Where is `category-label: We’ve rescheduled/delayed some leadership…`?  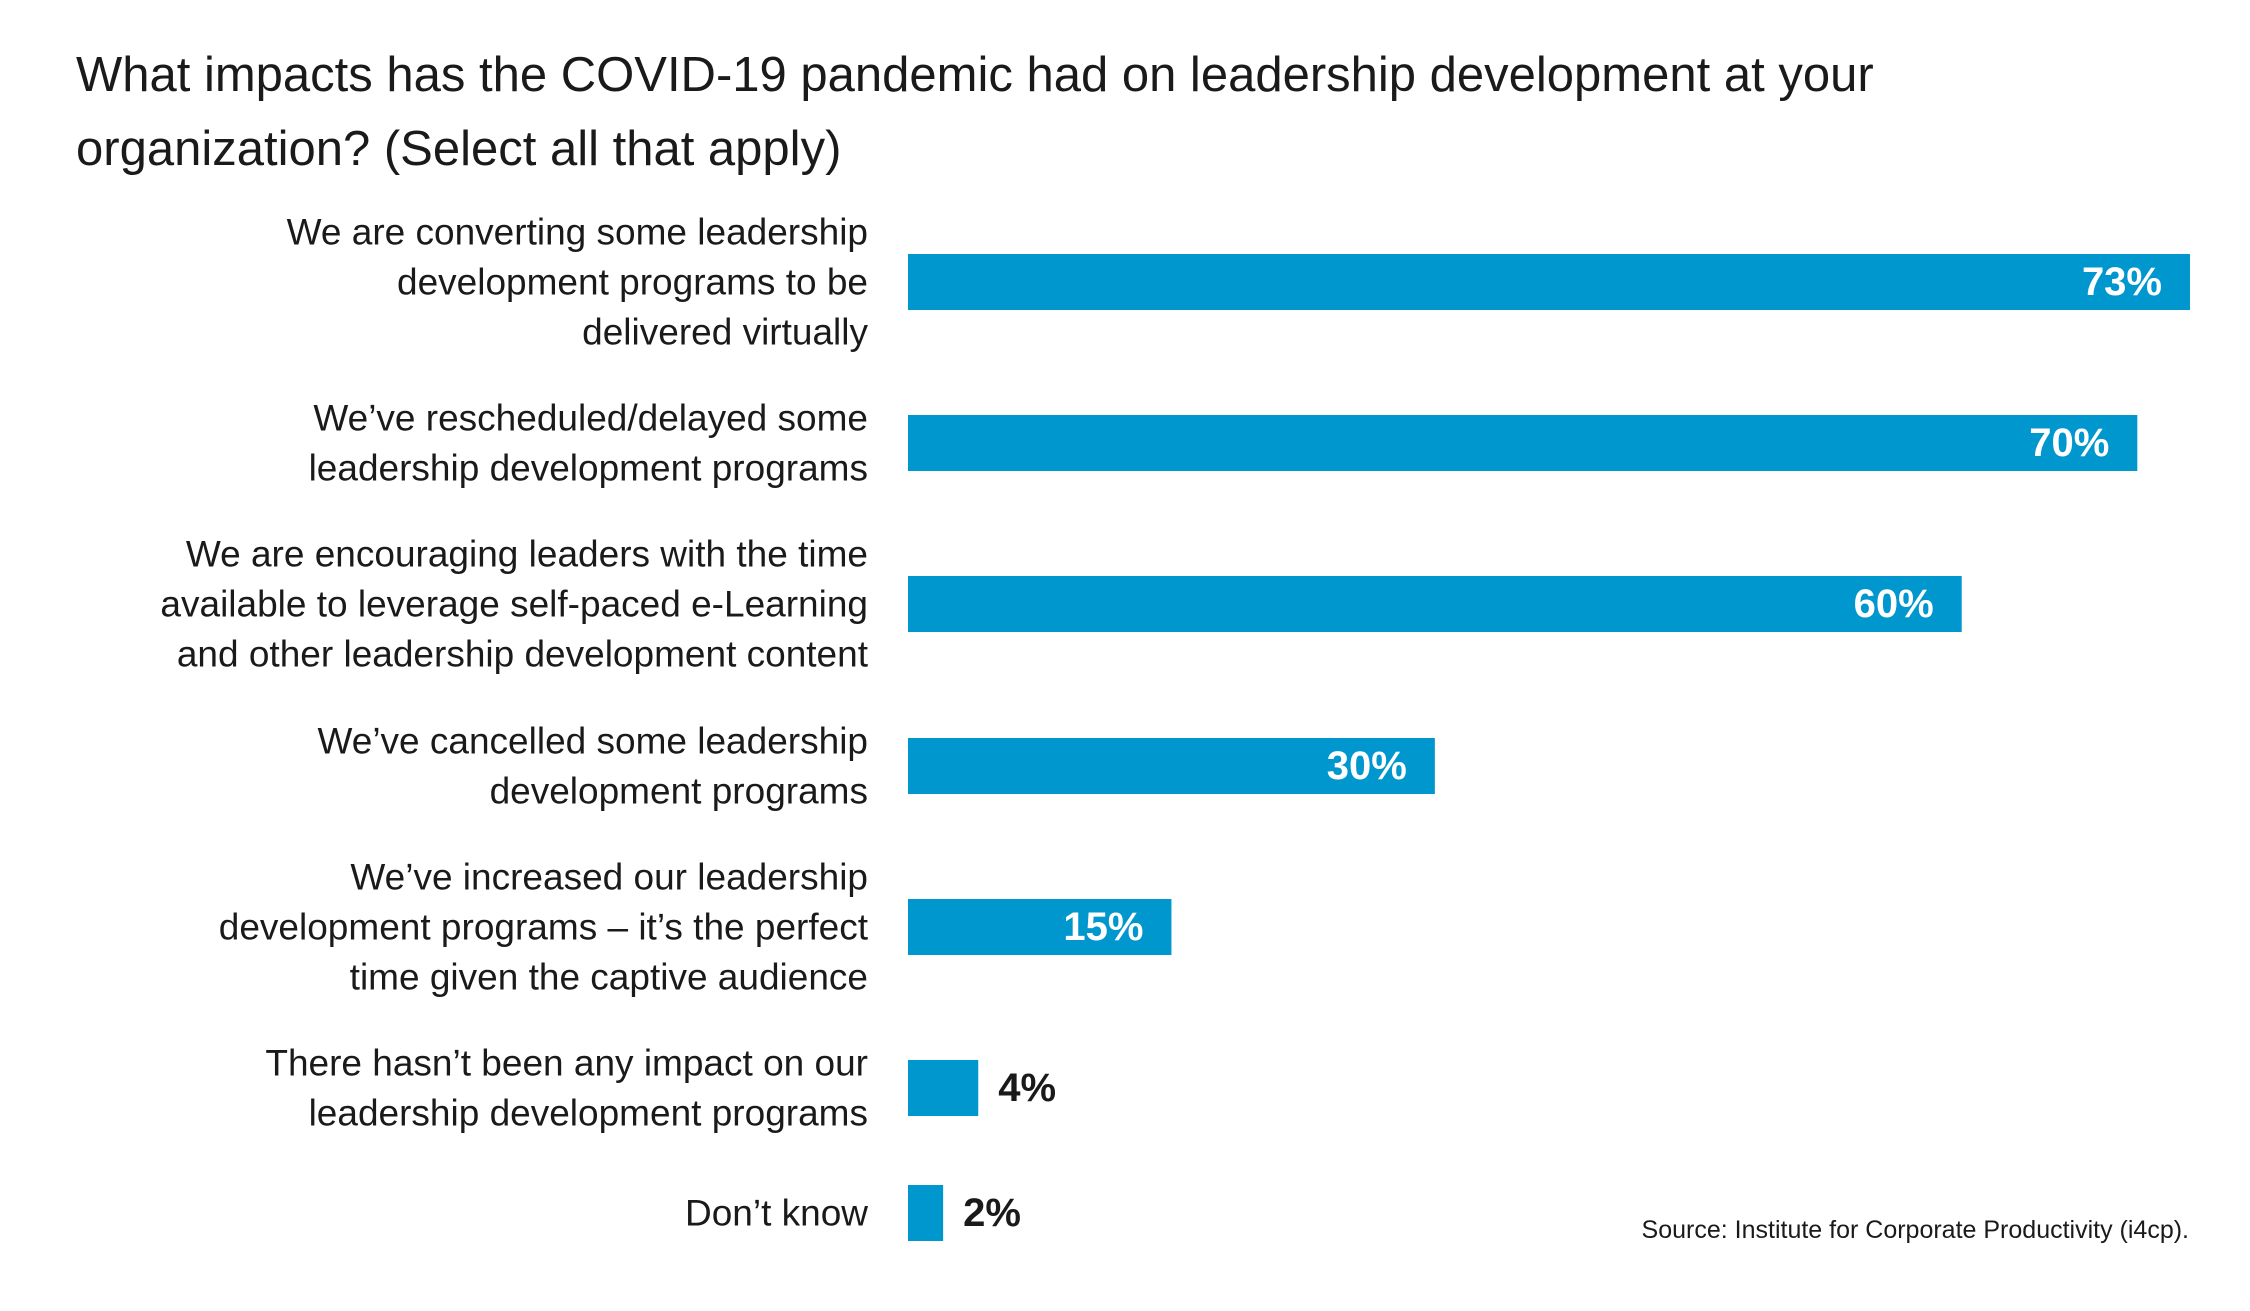
category-label: We’ve rescheduled/delayed some leadership… is located at coordinates (588, 443).